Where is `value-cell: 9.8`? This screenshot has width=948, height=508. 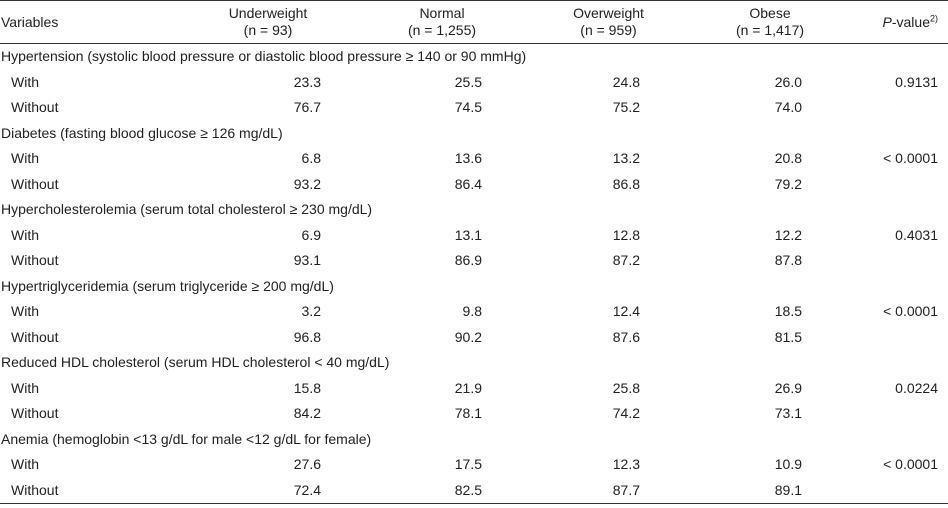
value-cell: 9.8 is located at coordinates (472, 311).